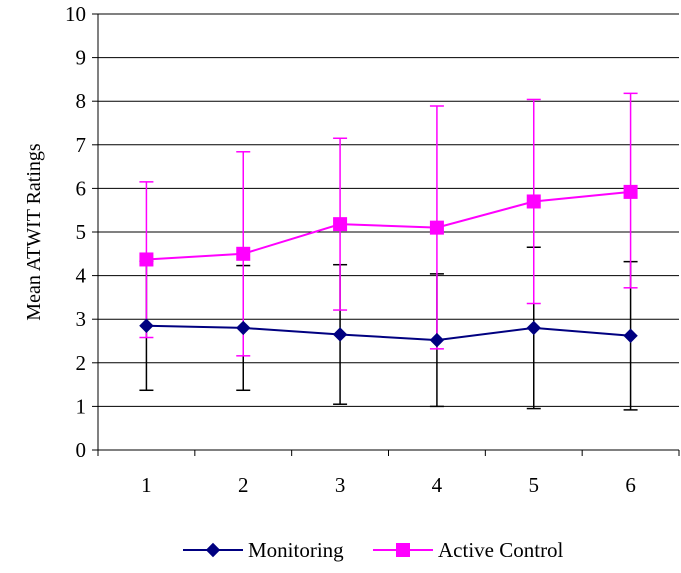  What do you see at coordinates (630, 485) in the screenshot?
I see `x-tick-label: 6` at bounding box center [630, 485].